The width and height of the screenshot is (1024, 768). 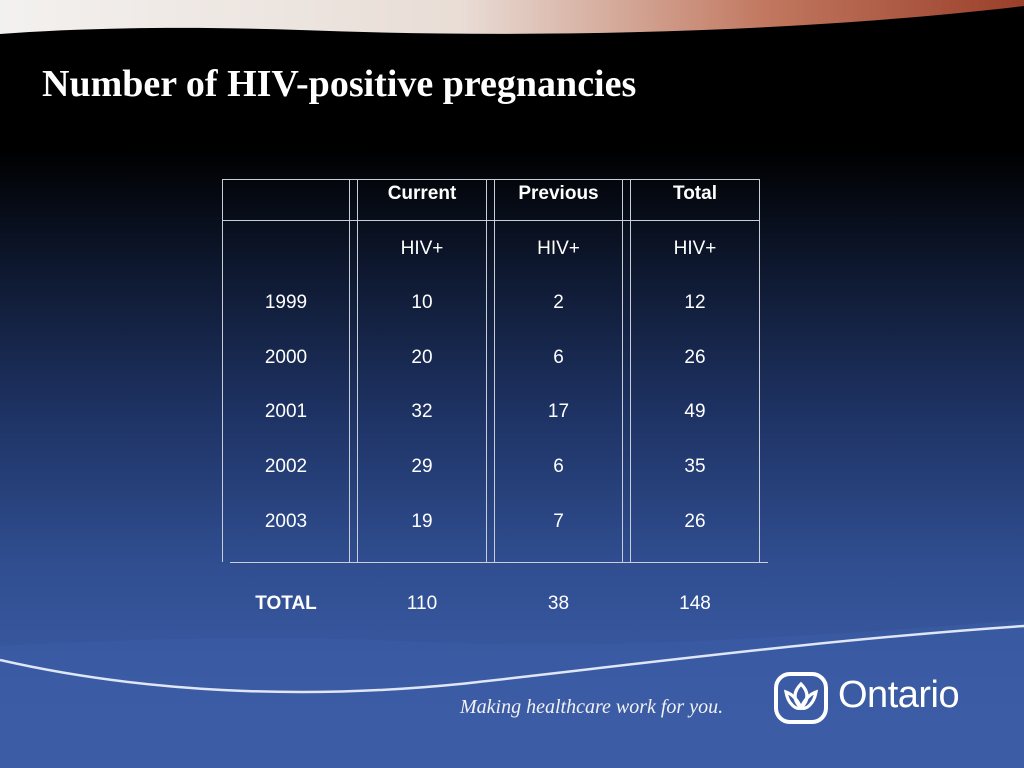 I want to click on row-current: 20, so click(x=422, y=357).